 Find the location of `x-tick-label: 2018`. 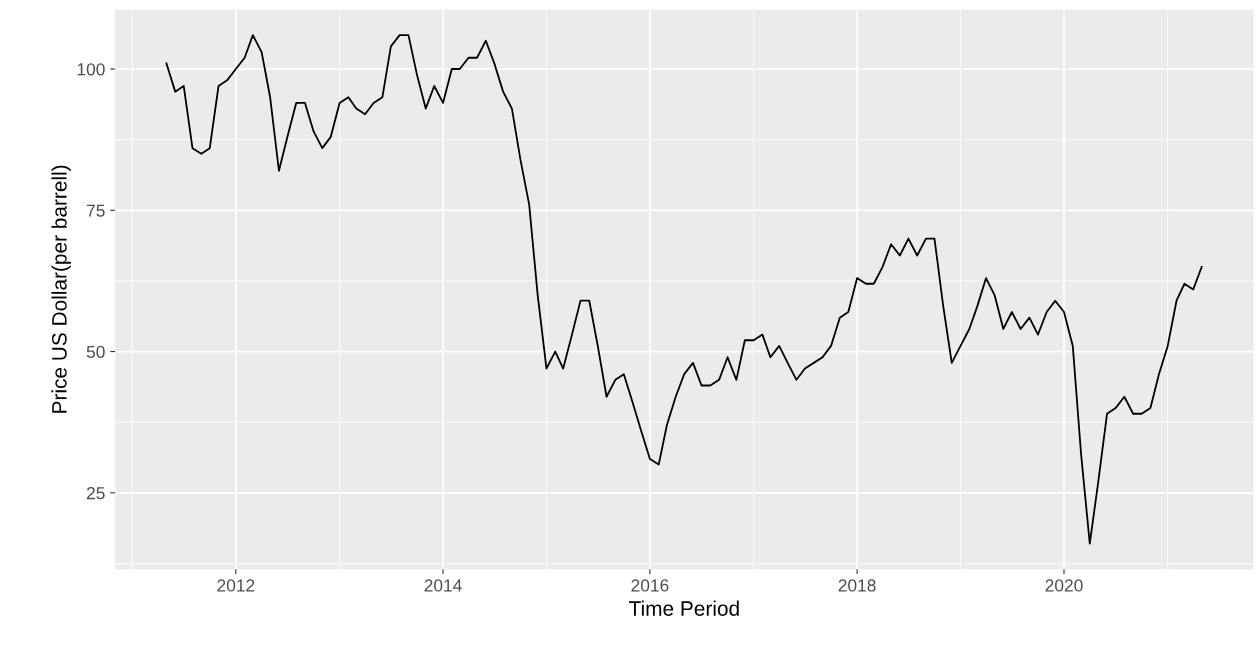

x-tick-label: 2018 is located at coordinates (857, 585).